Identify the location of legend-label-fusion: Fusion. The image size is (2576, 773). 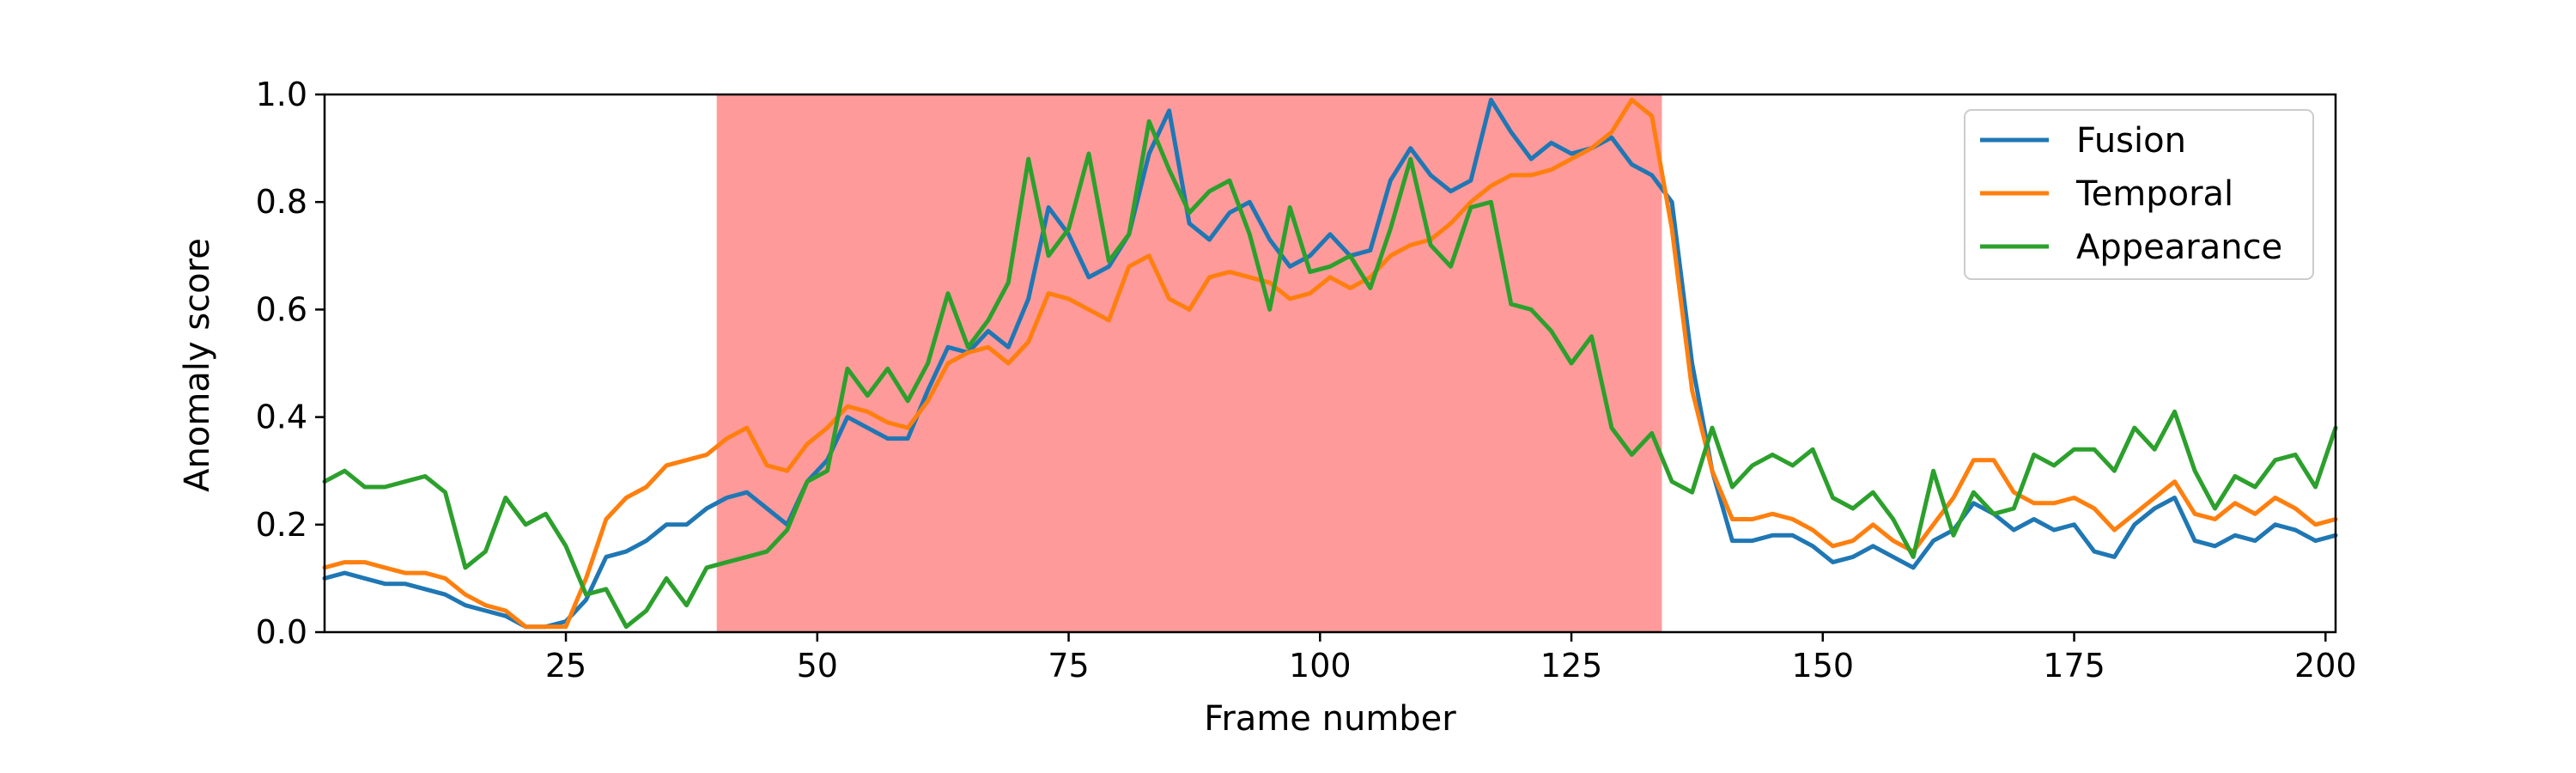
(2131, 141).